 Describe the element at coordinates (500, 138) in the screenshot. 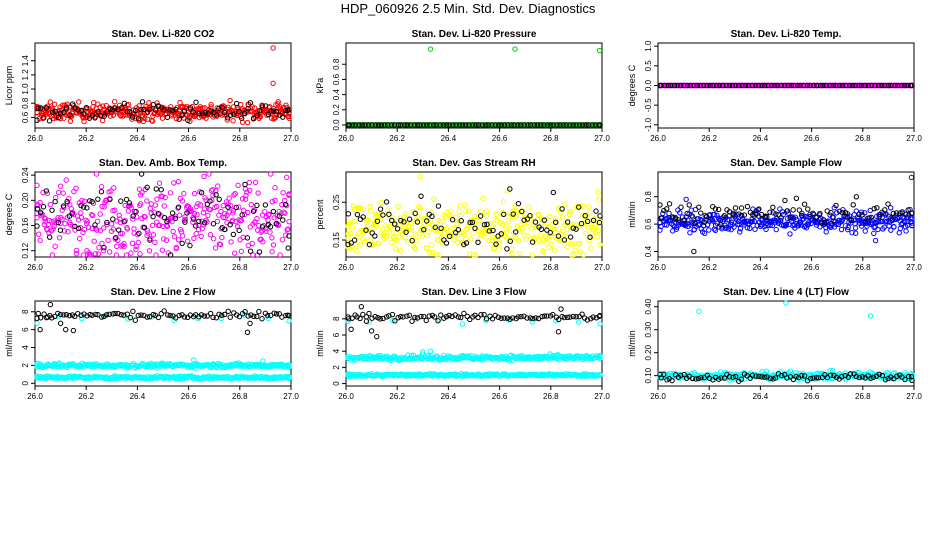

I see `x-tick-label: 26.6` at that location.